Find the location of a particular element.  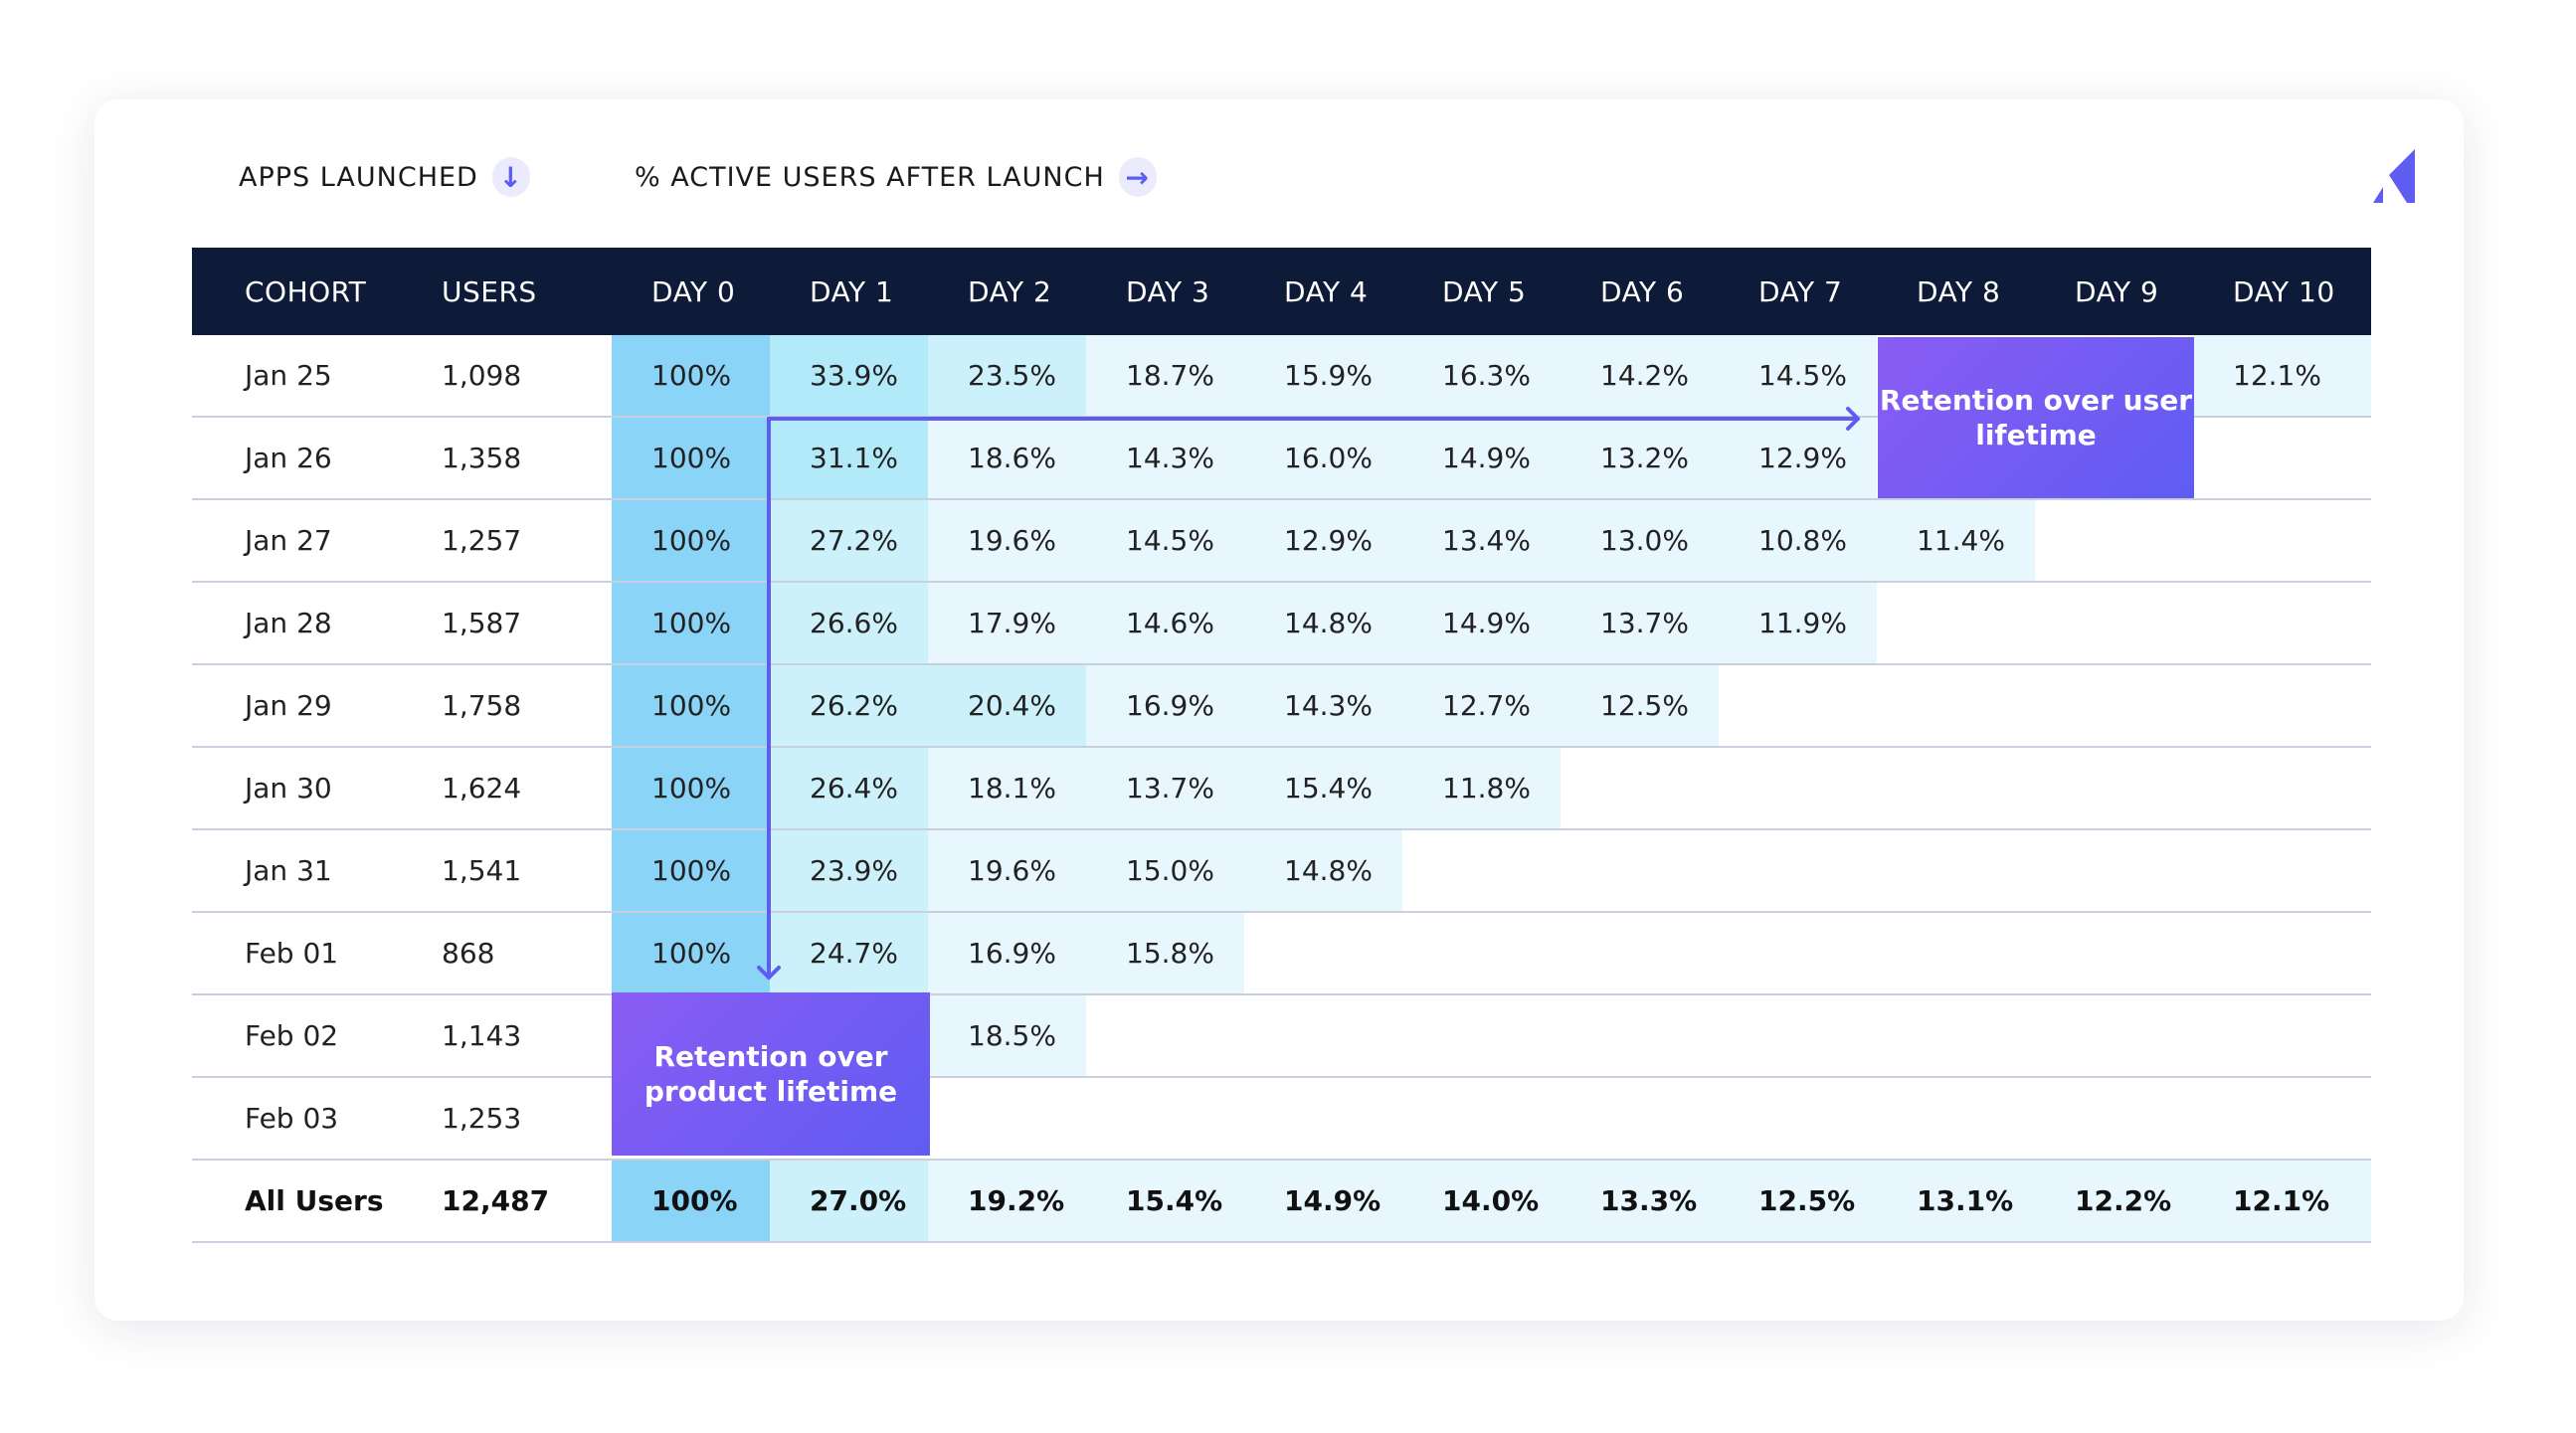

legend-columns: % ACTIVE USERS AFTER LAUNCH → is located at coordinates (896, 177).